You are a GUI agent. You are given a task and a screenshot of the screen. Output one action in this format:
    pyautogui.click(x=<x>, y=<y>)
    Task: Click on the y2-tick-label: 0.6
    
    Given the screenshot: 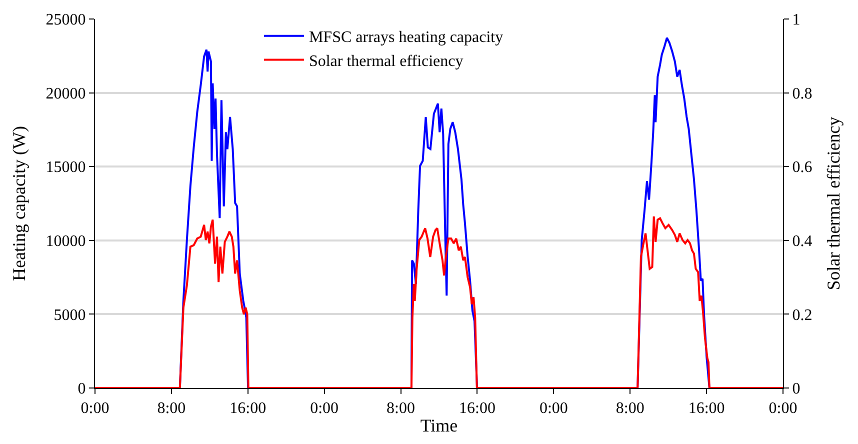 What is the action you would take?
    pyautogui.click(x=802, y=167)
    